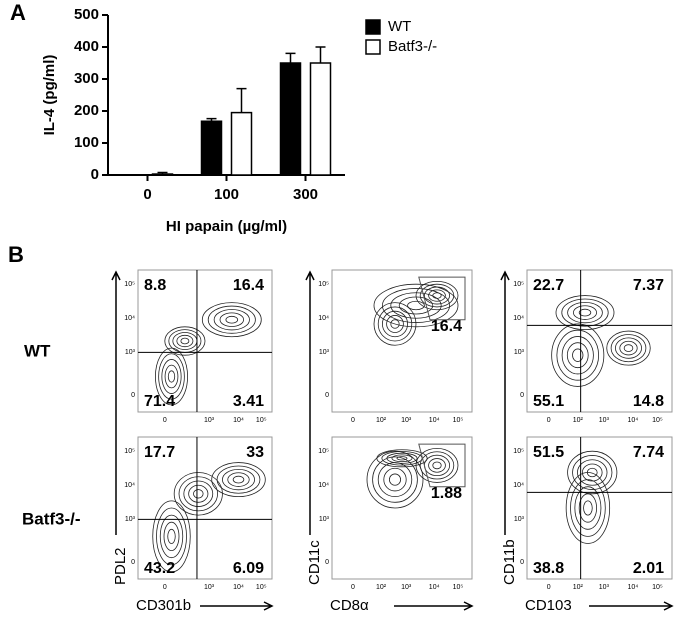 Image resolution: width=677 pixels, height=617 pixels. What do you see at coordinates (648, 452) in the screenshot?
I see `quadrant-value: 7.74` at bounding box center [648, 452].